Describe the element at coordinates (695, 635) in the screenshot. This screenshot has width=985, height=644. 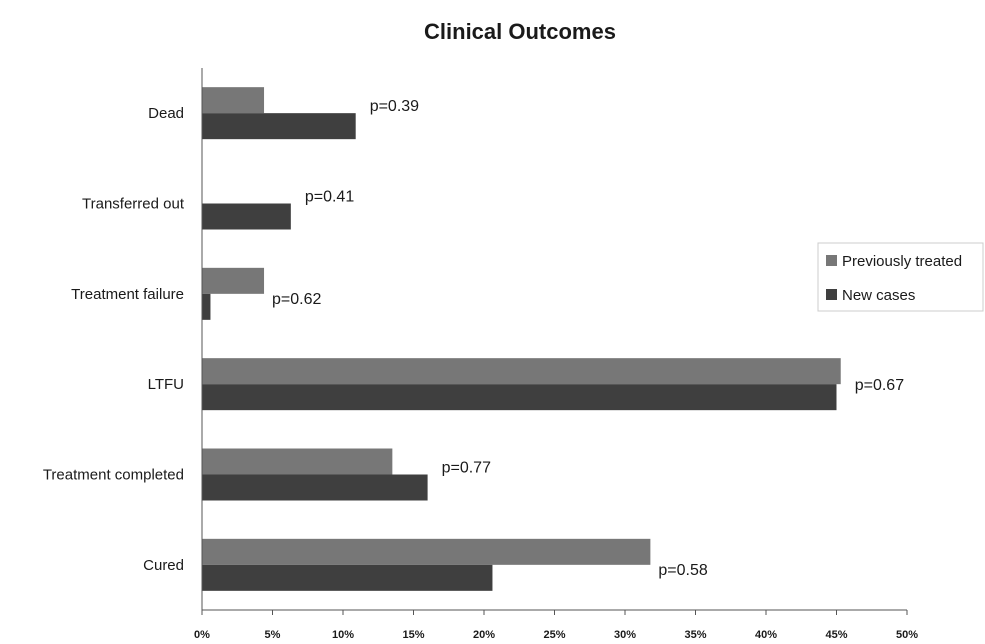
I see `x-tick-label: 35%` at that location.